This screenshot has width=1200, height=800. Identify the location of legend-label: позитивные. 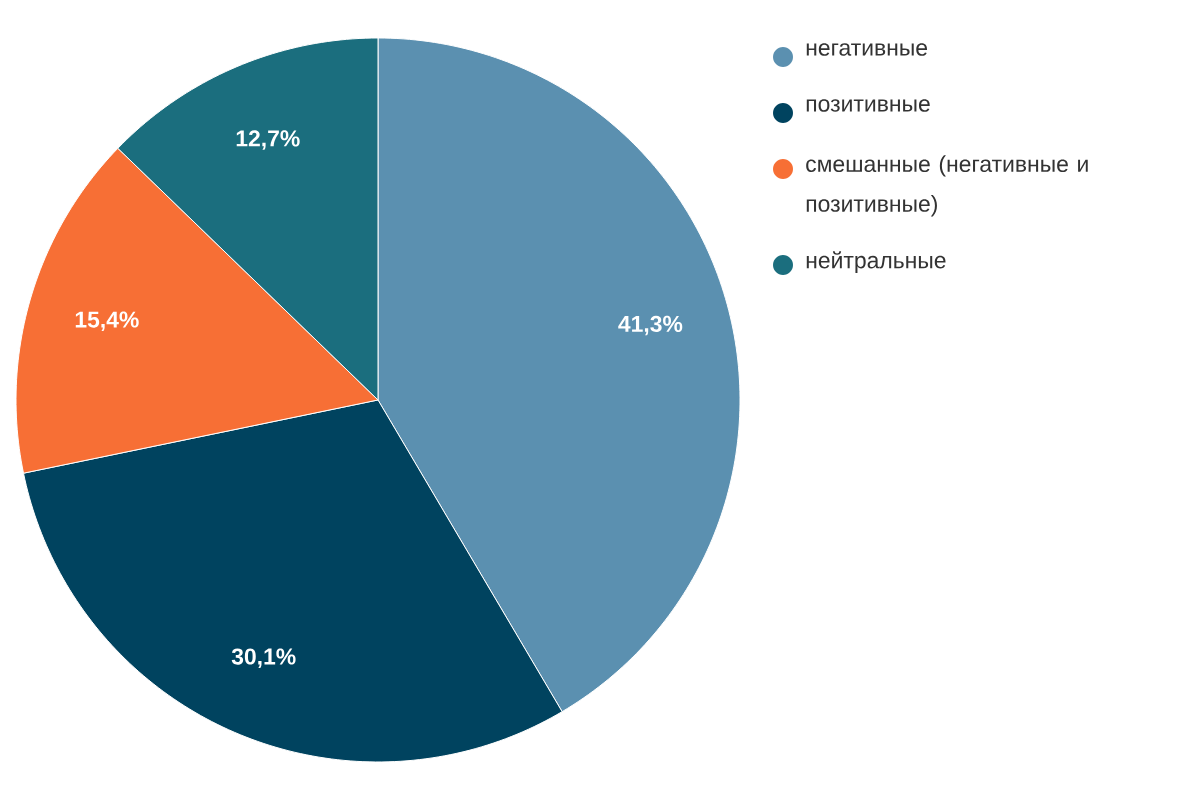
(868, 105).